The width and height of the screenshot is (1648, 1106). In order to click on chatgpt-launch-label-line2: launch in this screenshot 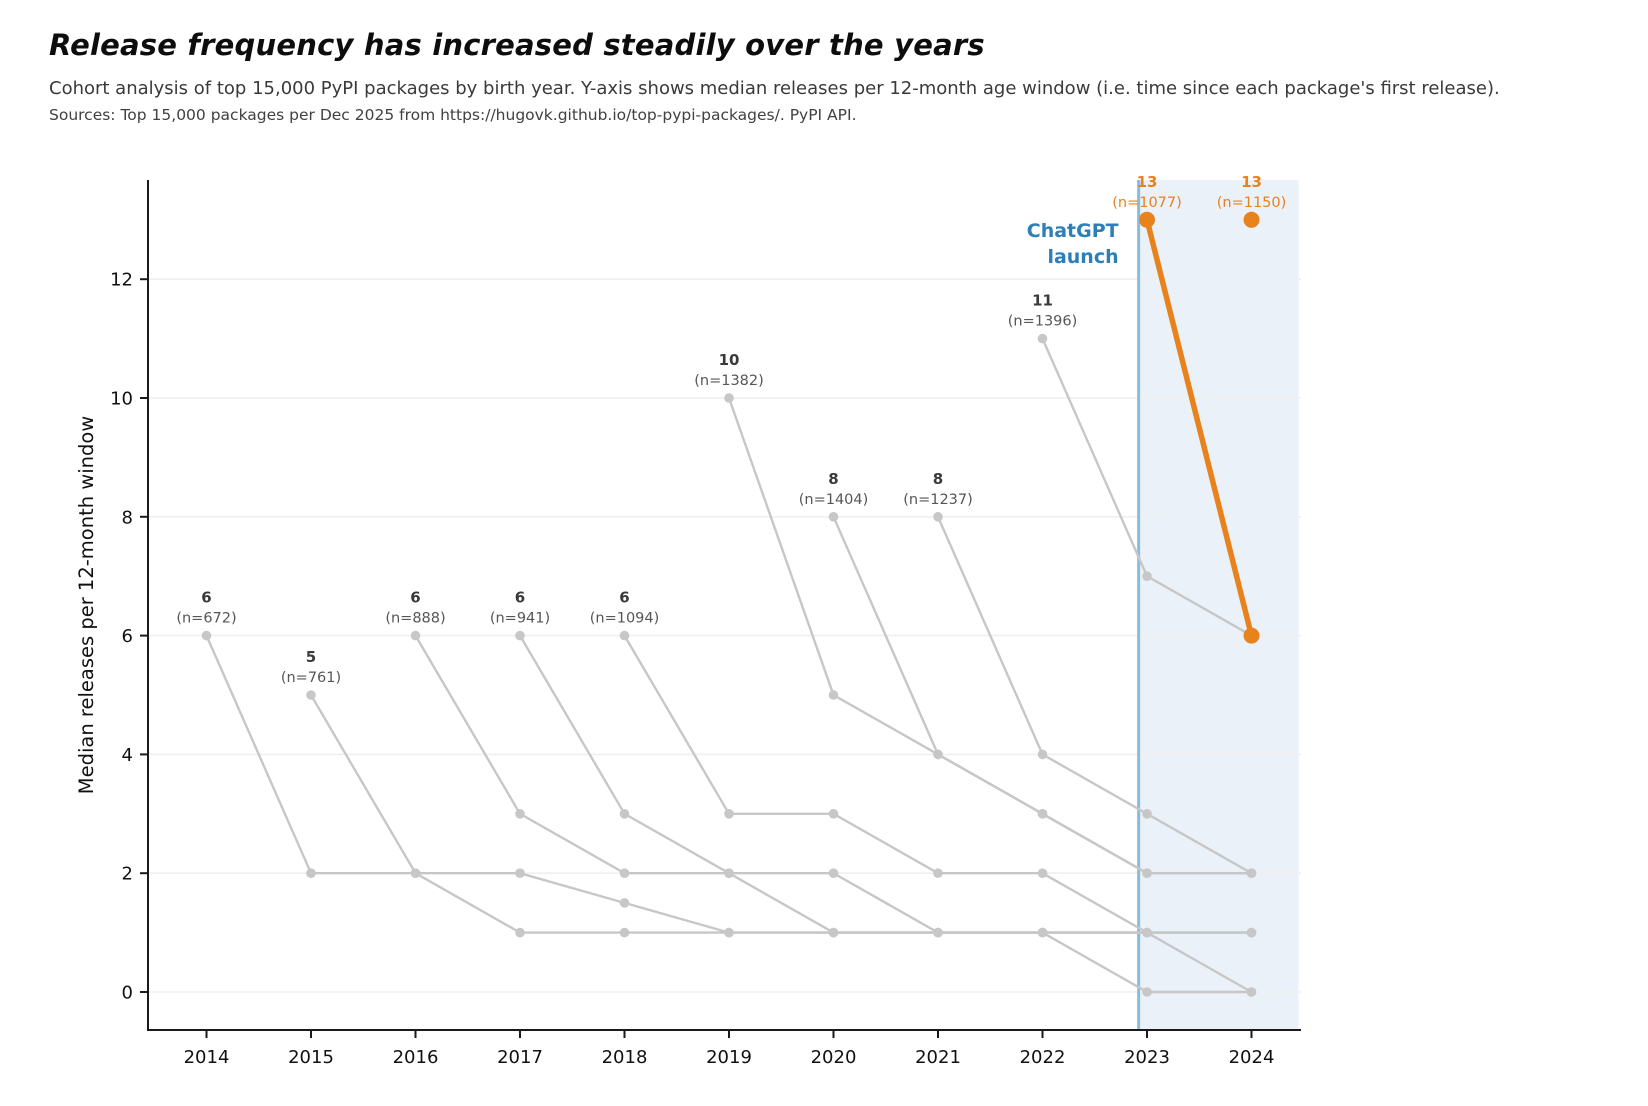, I will do `click(1082, 257)`.